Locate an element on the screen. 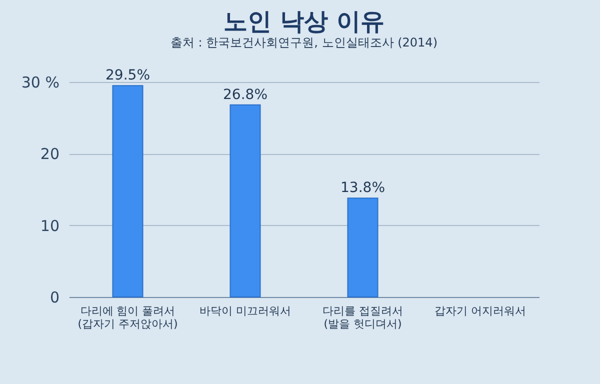  source-note: 출처 : 한국보건사회연구원, 노인실태조사 (2014) is located at coordinates (304, 43).